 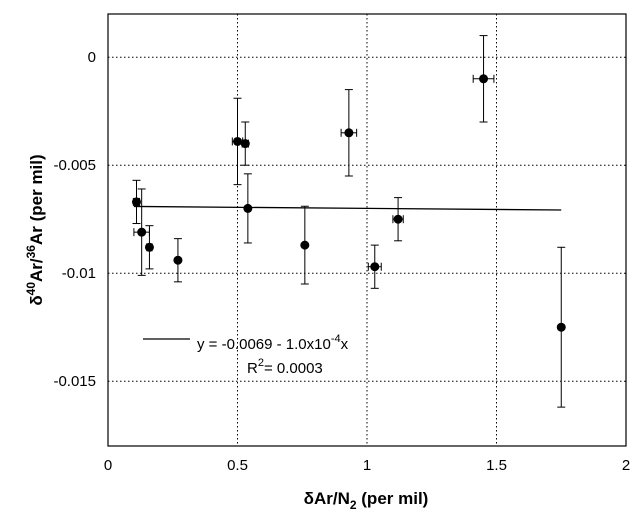 I want to click on y-axis-title: δ40Ar/36Ar (per mil), so click(x=35, y=229).